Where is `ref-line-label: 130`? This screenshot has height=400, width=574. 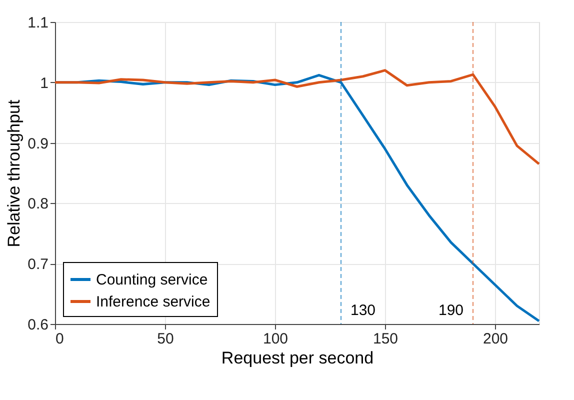
ref-line-label: 130 is located at coordinates (363, 310).